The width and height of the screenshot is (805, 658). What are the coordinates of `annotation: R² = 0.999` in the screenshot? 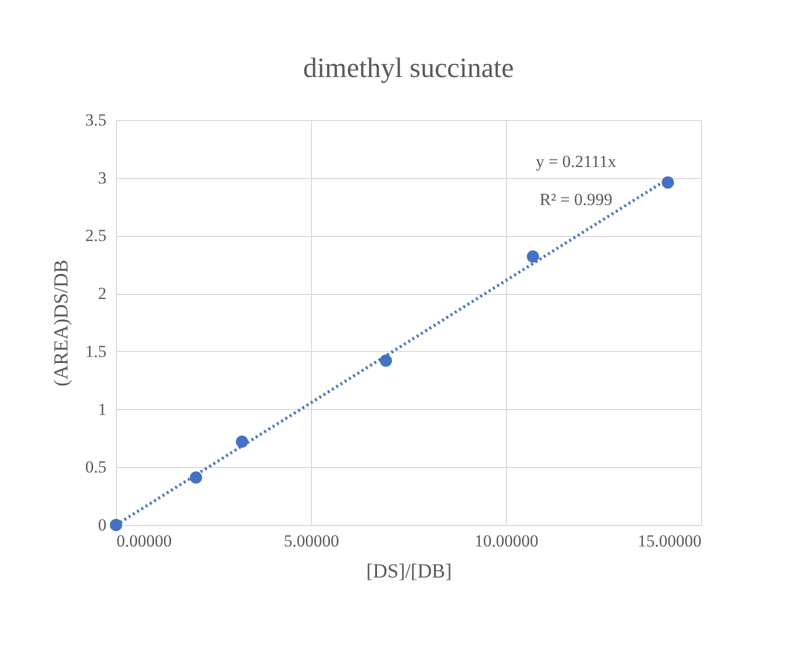 It's located at (576, 199).